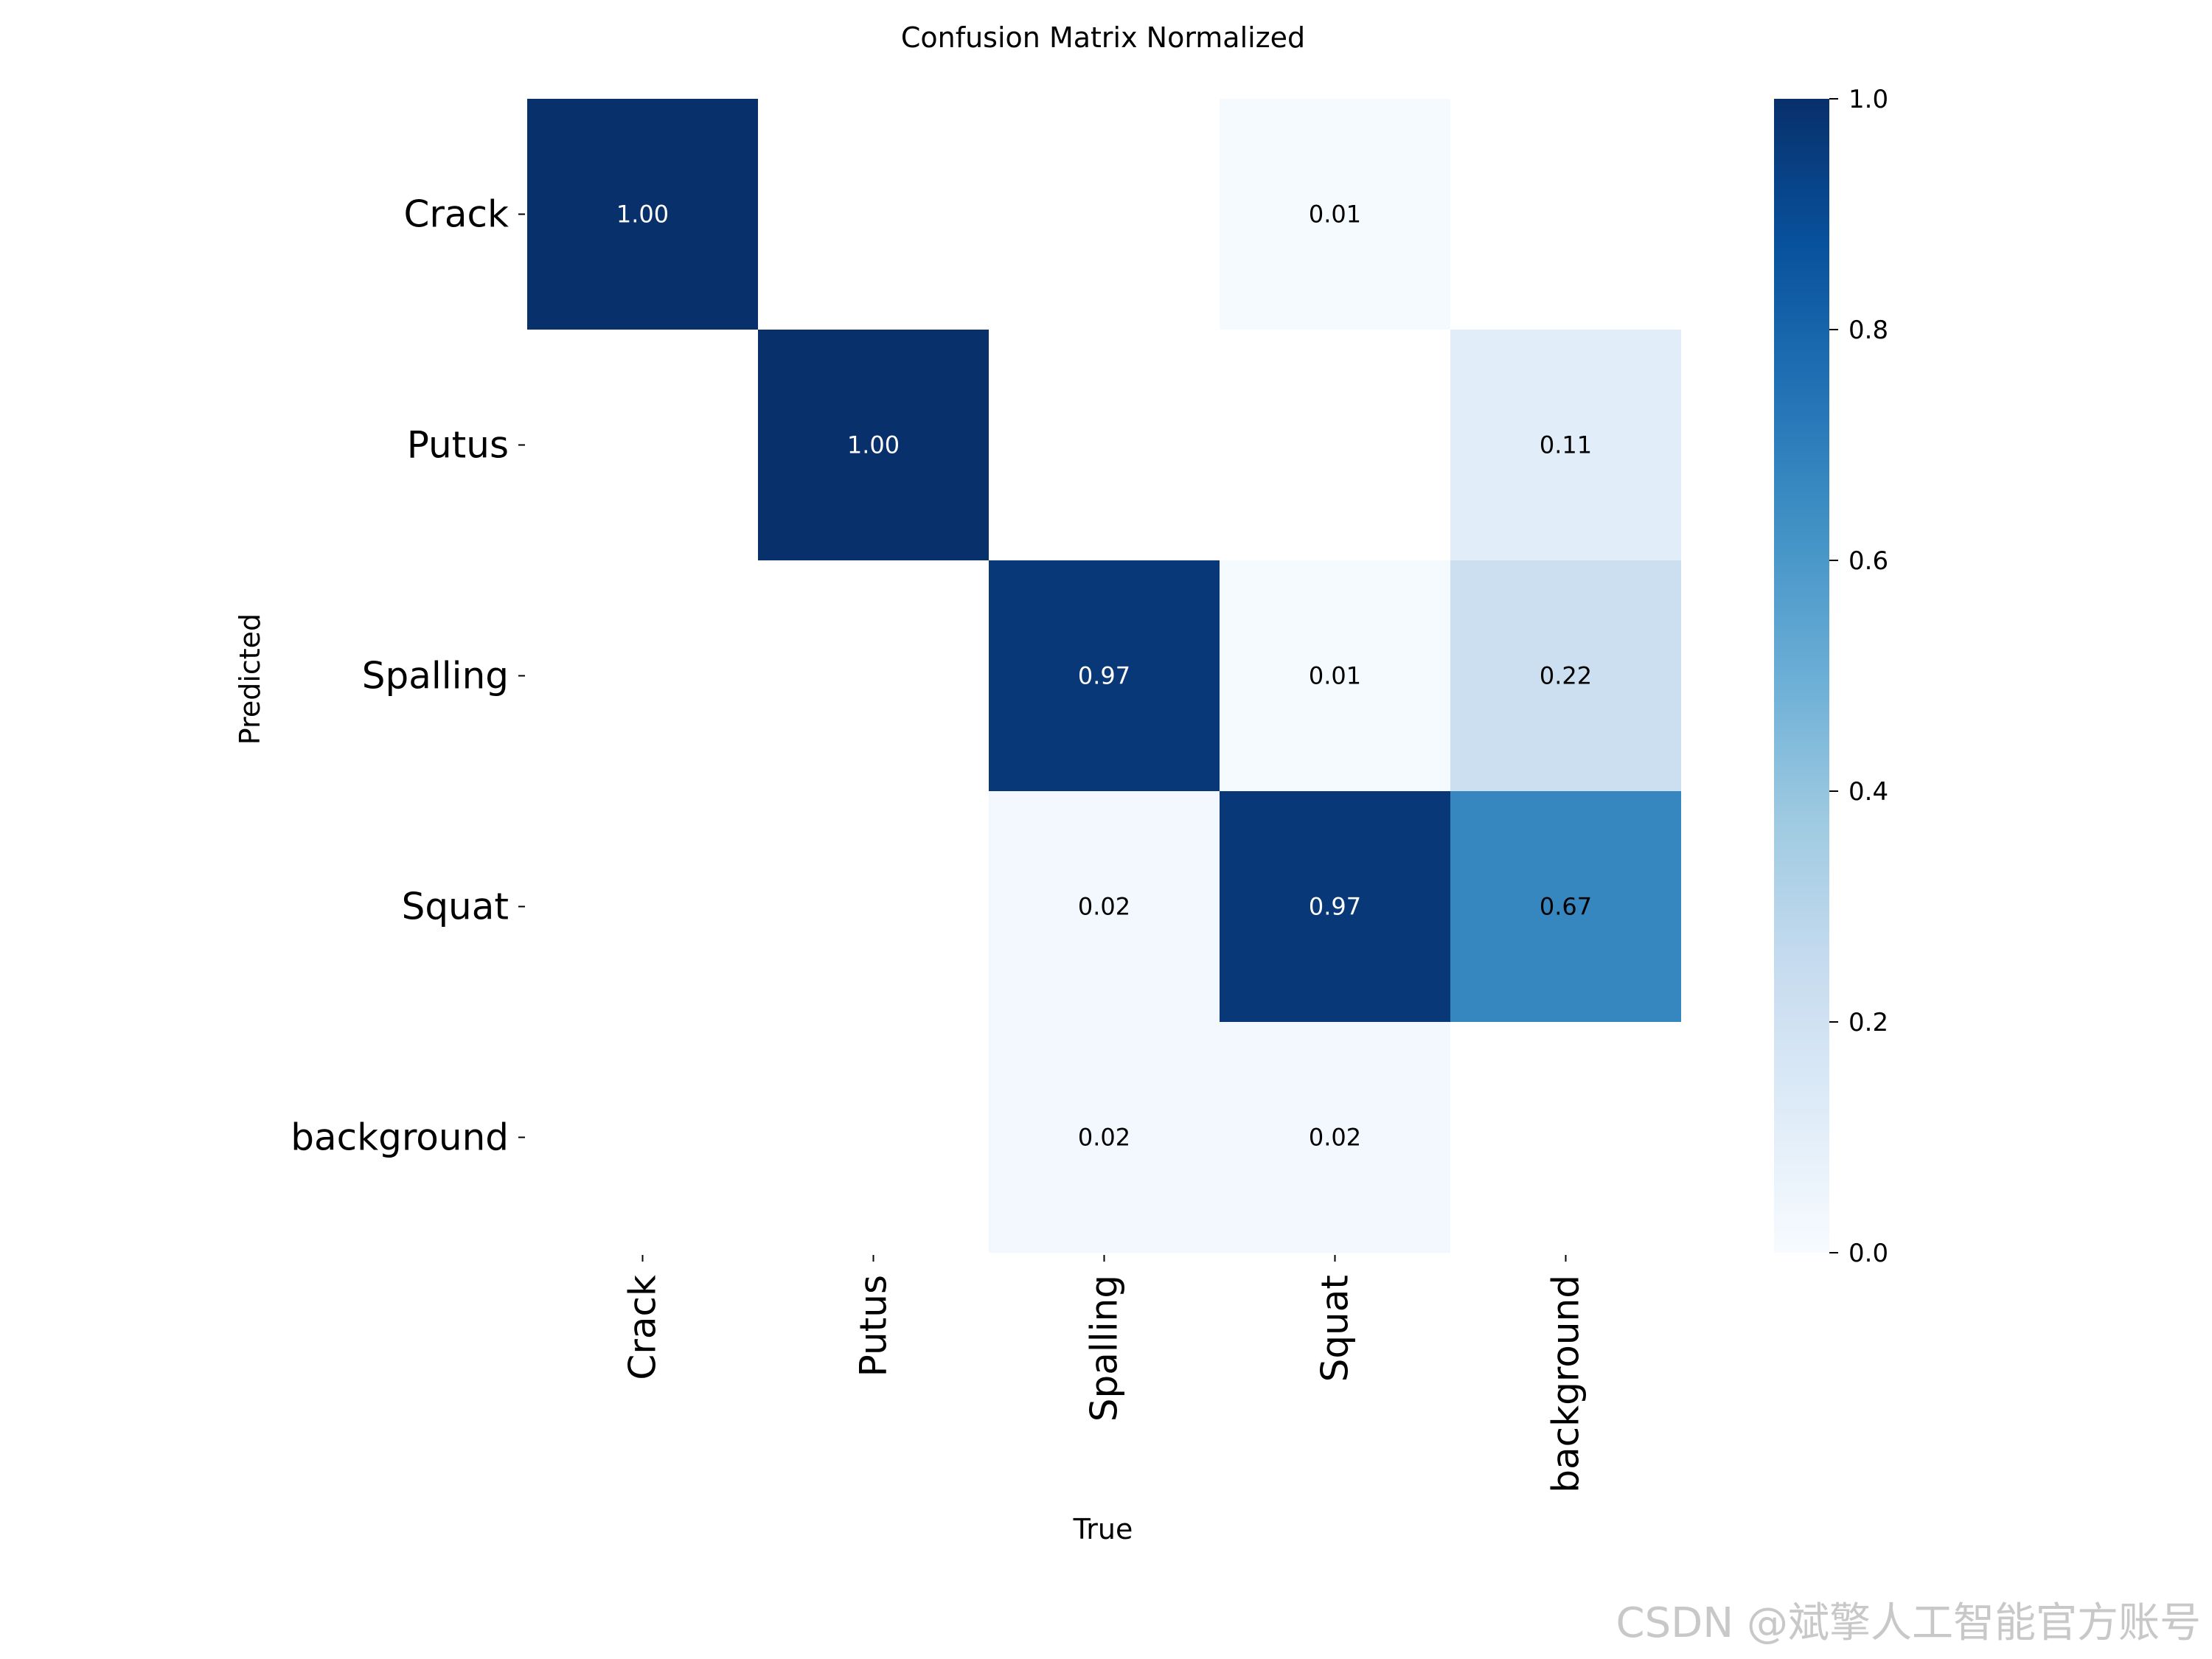  I want to click on colorbar-tick-label: 1.0, so click(1868, 99).